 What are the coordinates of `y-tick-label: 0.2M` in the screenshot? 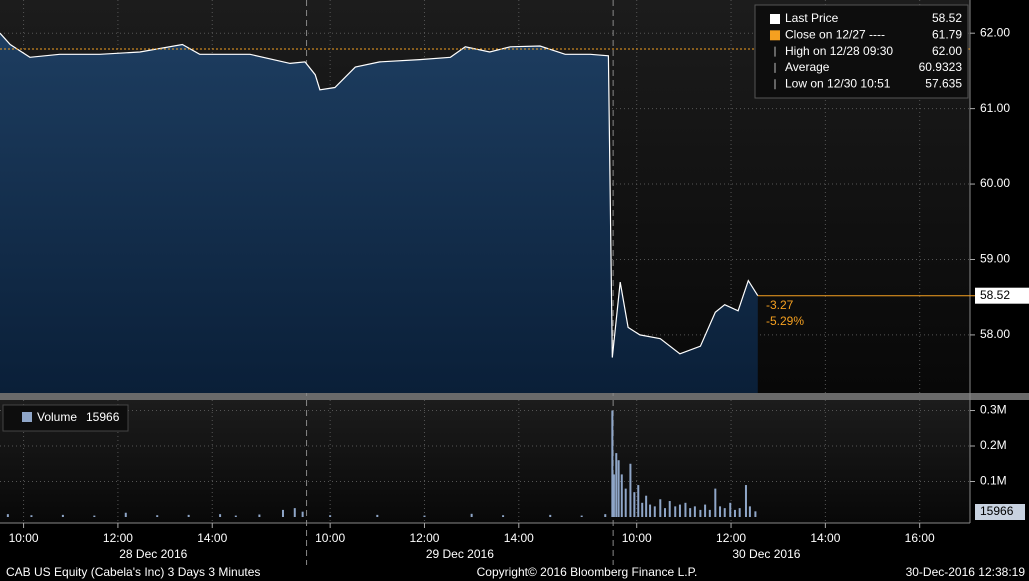 It's located at (993, 445).